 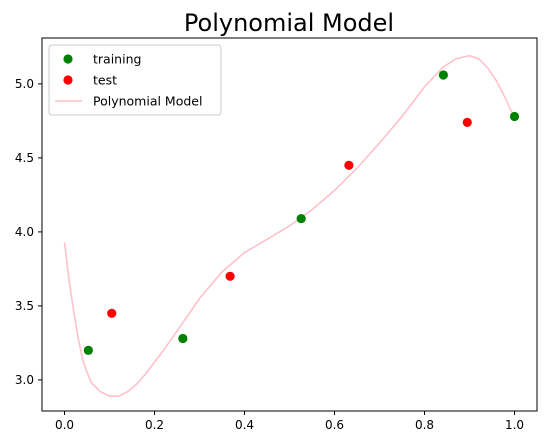 I want to click on x-tick-label: 0.2, so click(x=154, y=425).